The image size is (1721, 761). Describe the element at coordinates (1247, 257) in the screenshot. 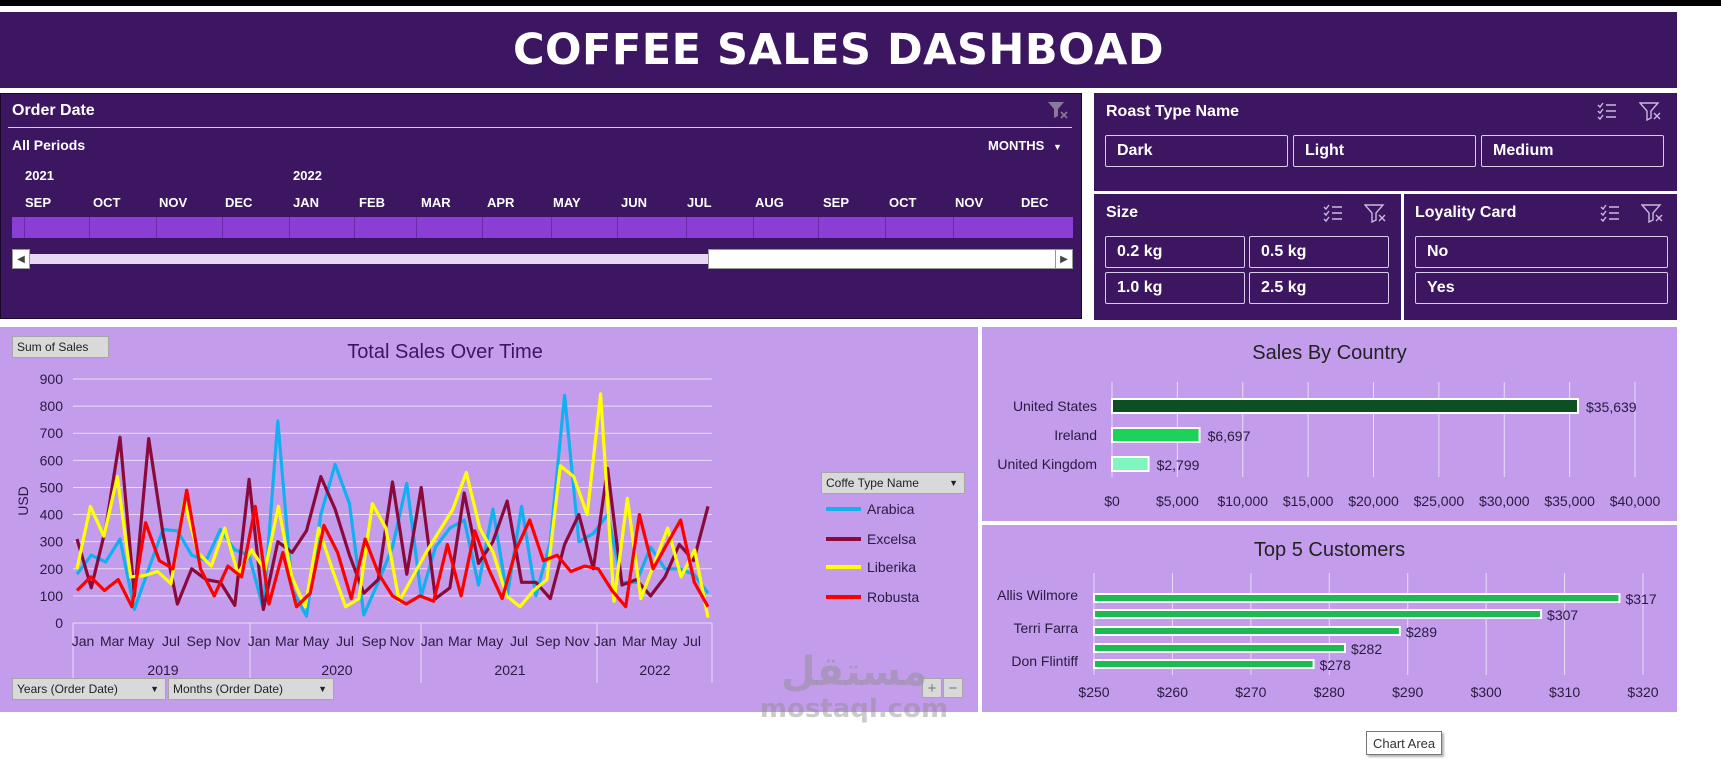

I see `size-slicer: Size 0.2 kg 0.5 kg 1.0 kg 2.5 kg` at that location.